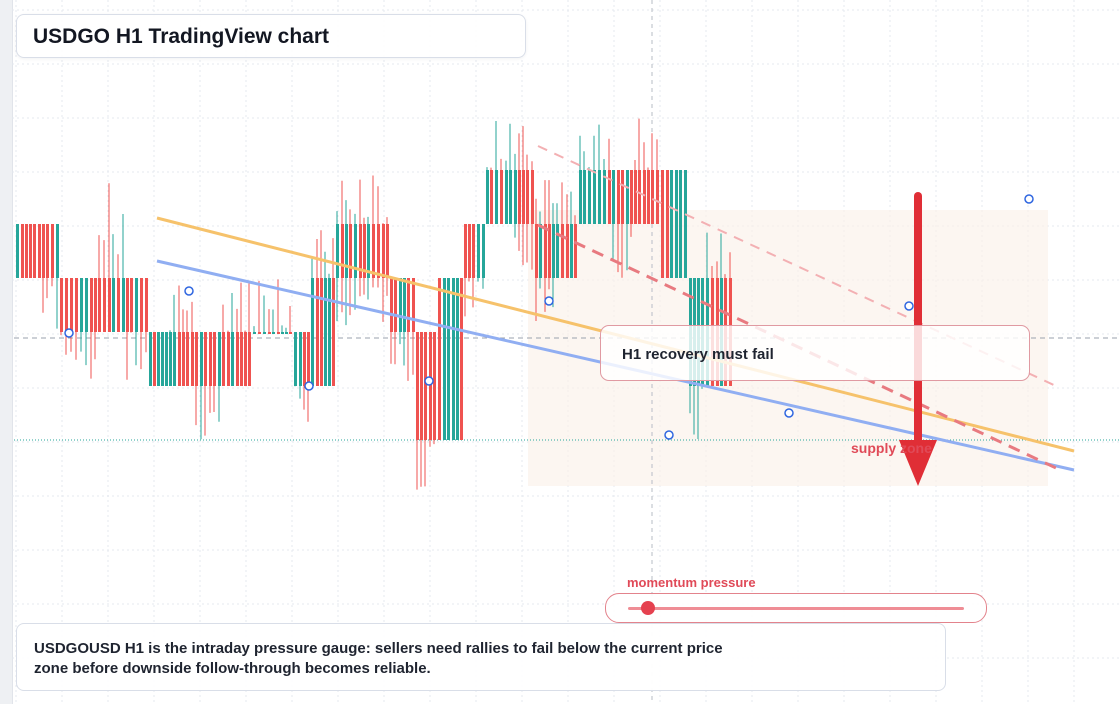  I want to click on momentum-pressure-label: momentum pressure, so click(691, 582).